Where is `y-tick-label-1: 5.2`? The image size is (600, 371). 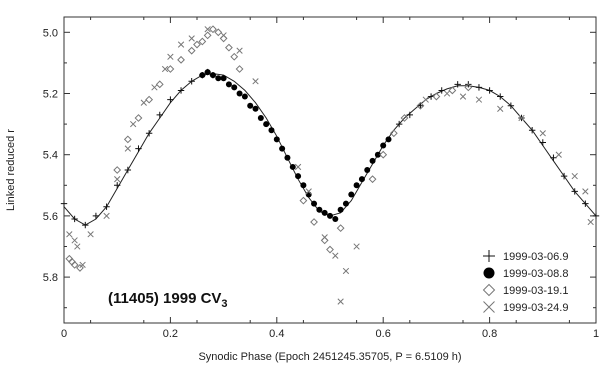 y-tick-label-1: 5.2 is located at coordinates (50, 95).